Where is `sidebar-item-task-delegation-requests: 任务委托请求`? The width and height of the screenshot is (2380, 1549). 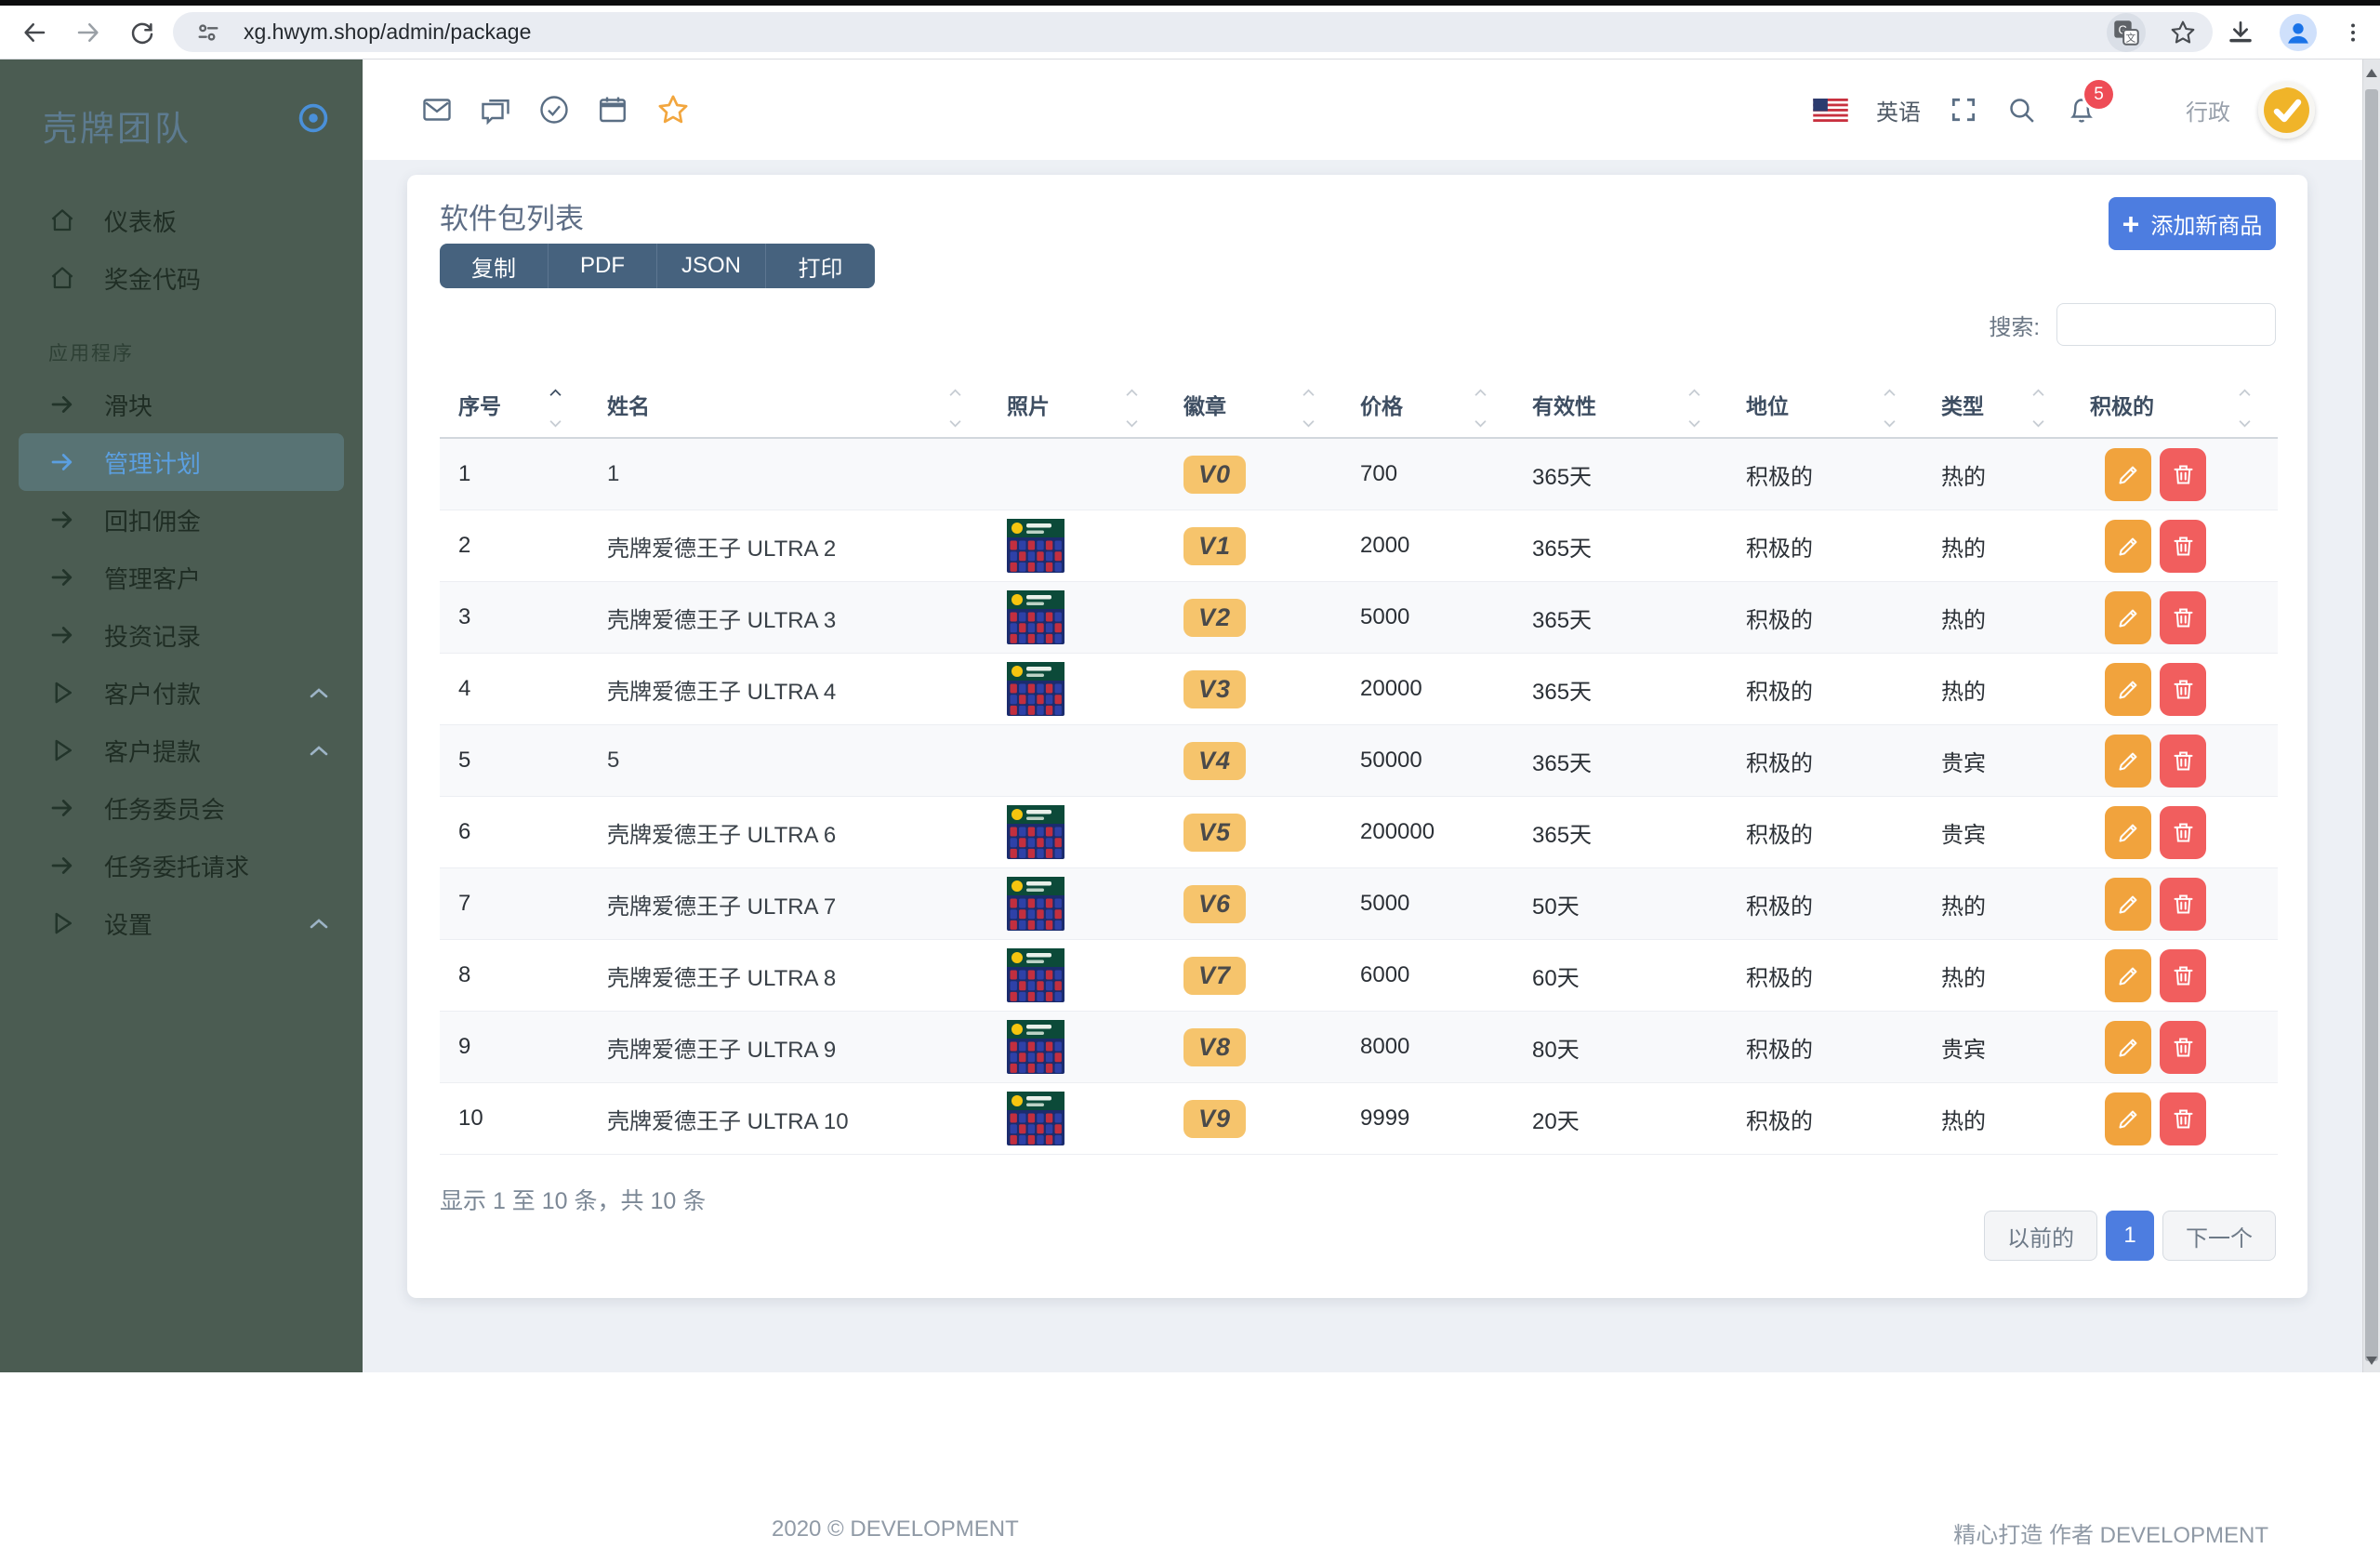
sidebar-item-task-delegation-requests: 任务委托请求 is located at coordinates (181, 865).